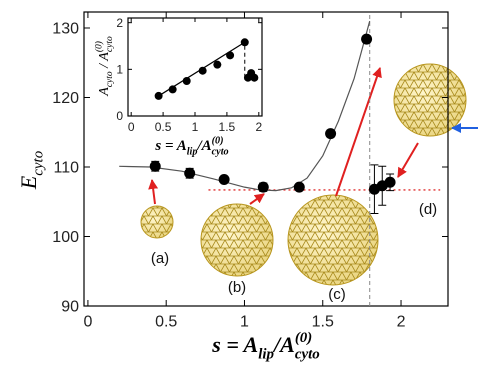  What do you see at coordinates (65, 237) in the screenshot?
I see `y-tick-label: 100` at bounding box center [65, 237].